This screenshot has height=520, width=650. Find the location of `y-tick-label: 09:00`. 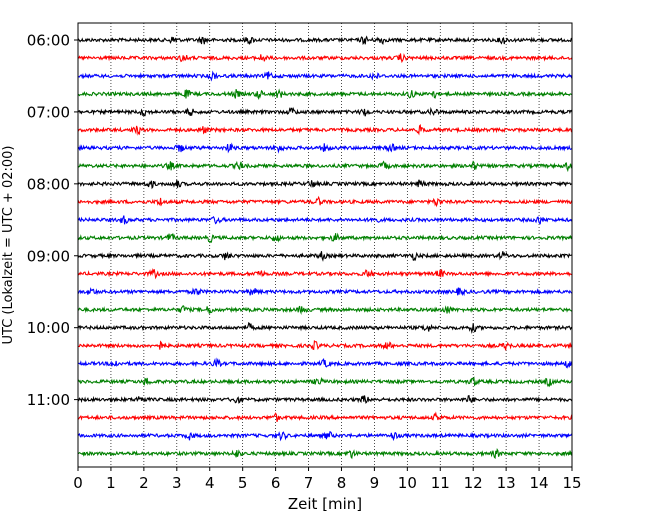

y-tick-label: 09:00 is located at coordinates (48, 256).